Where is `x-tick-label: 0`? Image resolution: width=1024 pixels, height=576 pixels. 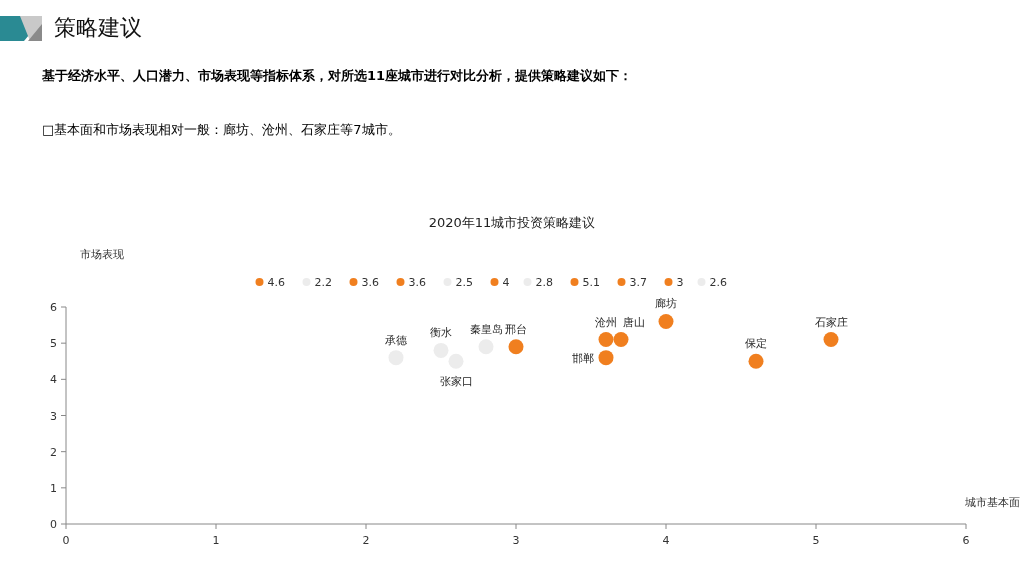
x-tick-label: 0 is located at coordinates (66, 540).